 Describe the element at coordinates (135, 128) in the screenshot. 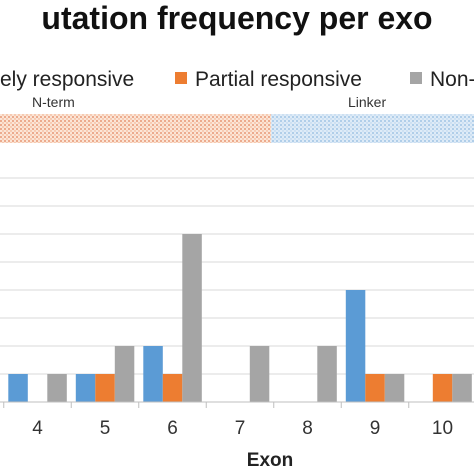

I see `domain-bar-nterm` at that location.